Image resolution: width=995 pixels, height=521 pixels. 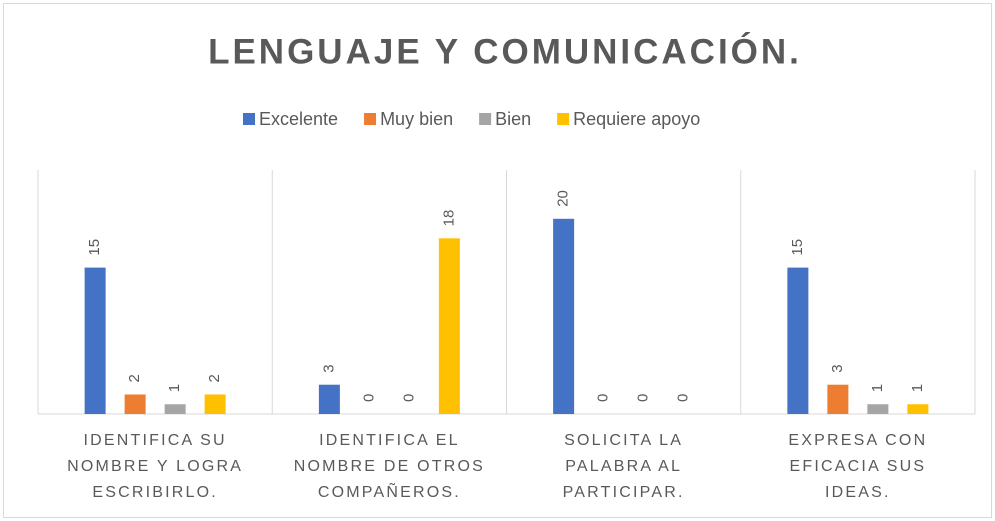 I want to click on data-label: 20, so click(x=563, y=198).